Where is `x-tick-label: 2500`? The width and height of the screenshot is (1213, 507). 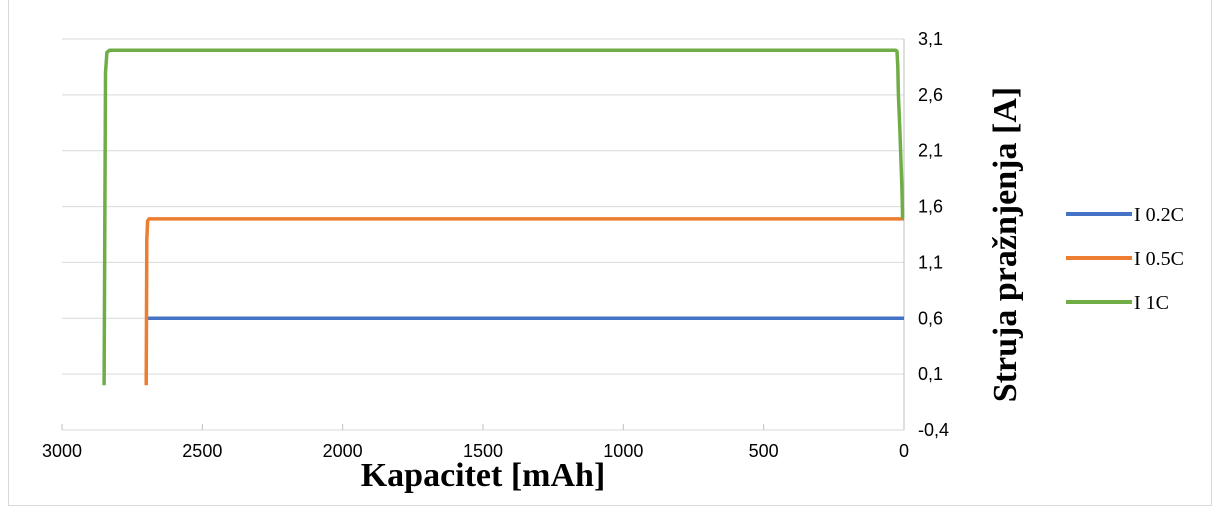
x-tick-label: 2500 is located at coordinates (202, 451).